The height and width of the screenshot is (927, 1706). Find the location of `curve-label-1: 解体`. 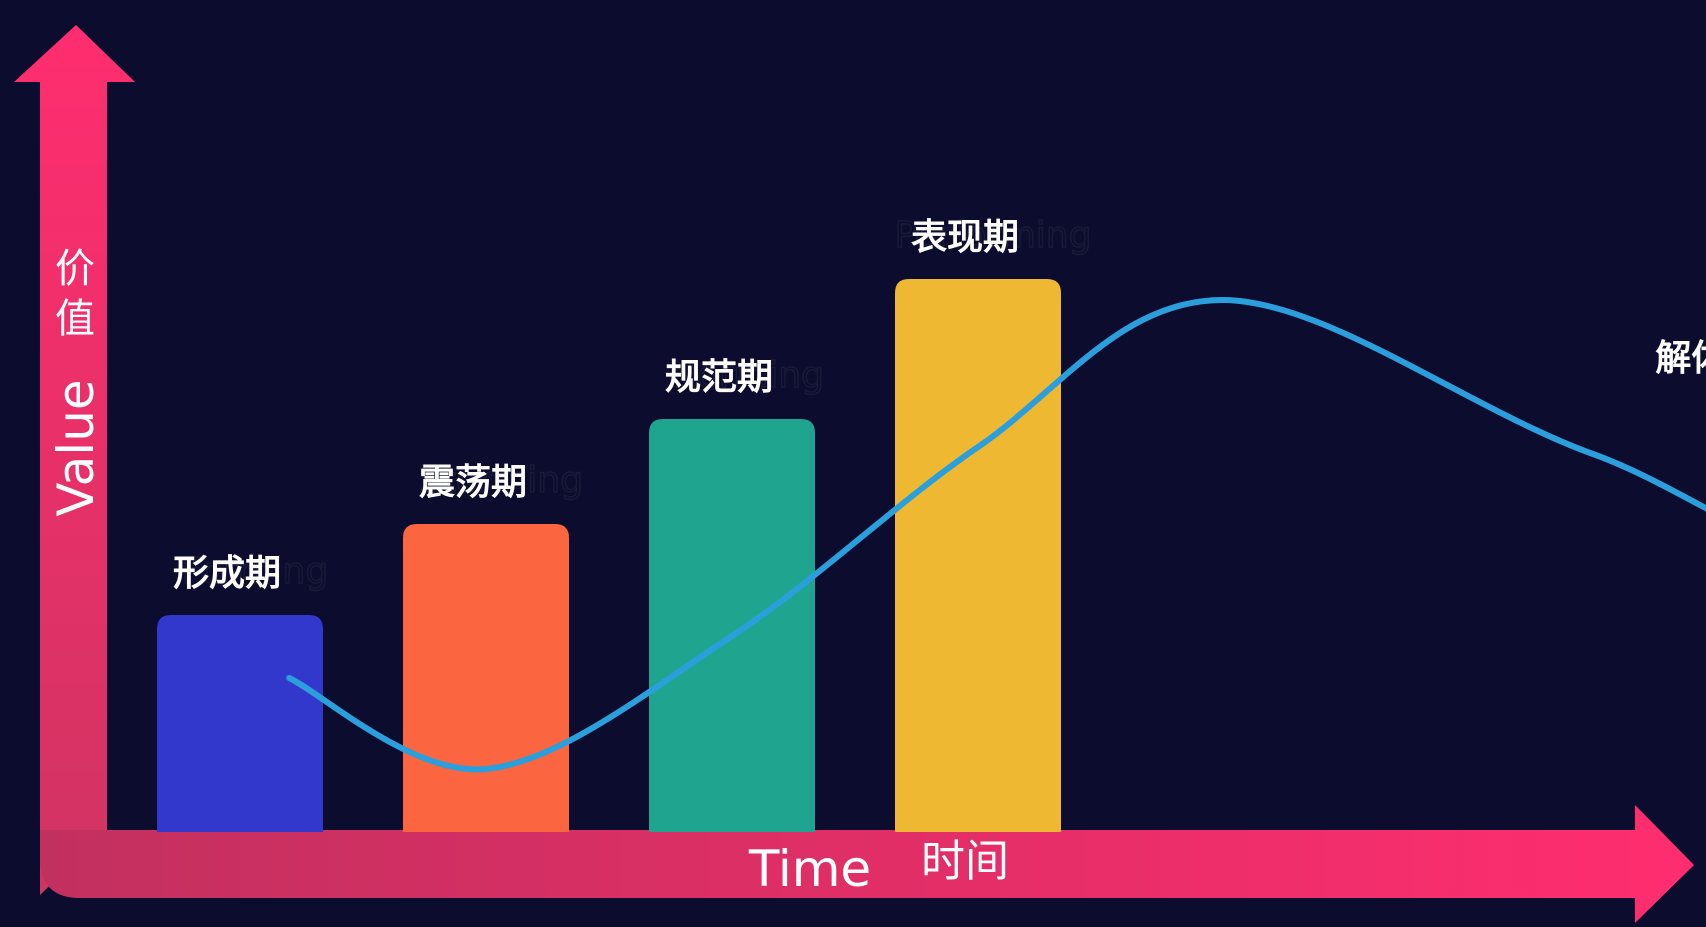

curve-label-1: 解体 is located at coordinates (1680, 358).